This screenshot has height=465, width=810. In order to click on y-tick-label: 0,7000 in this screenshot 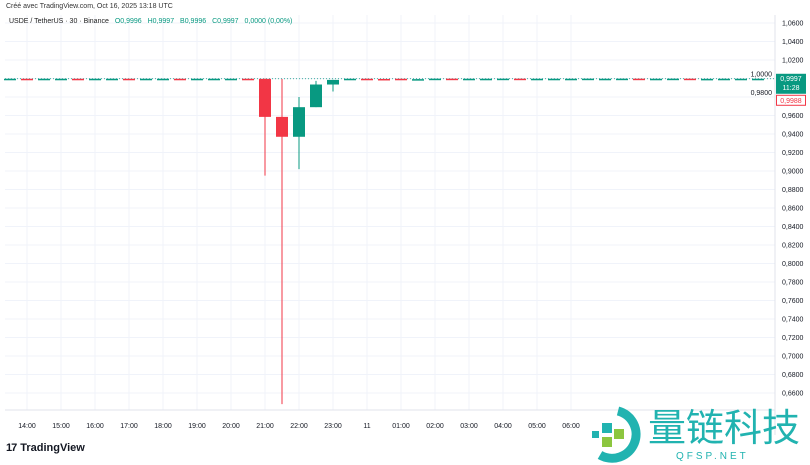, I will do `click(793, 357)`.